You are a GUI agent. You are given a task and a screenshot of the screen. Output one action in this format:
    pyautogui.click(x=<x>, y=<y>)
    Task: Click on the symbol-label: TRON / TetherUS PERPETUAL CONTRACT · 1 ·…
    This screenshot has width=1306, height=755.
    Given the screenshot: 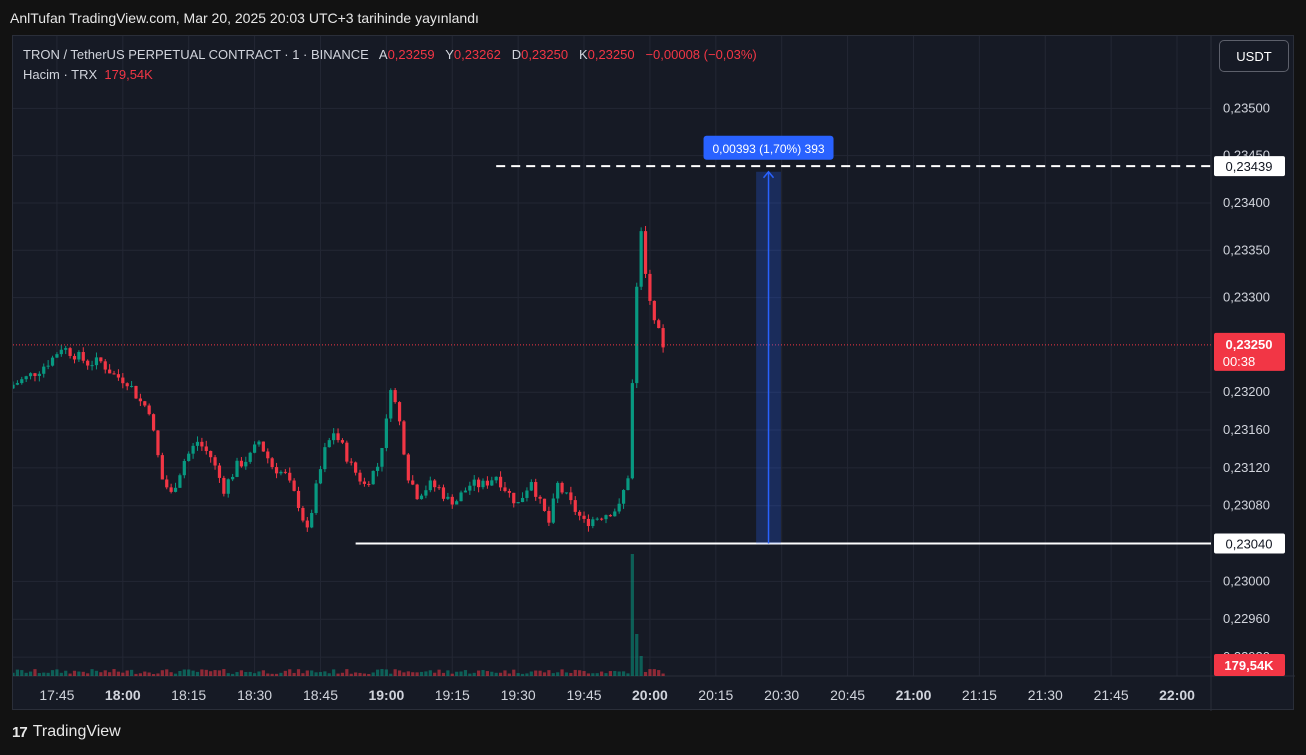 What is the action you would take?
    pyautogui.click(x=196, y=54)
    